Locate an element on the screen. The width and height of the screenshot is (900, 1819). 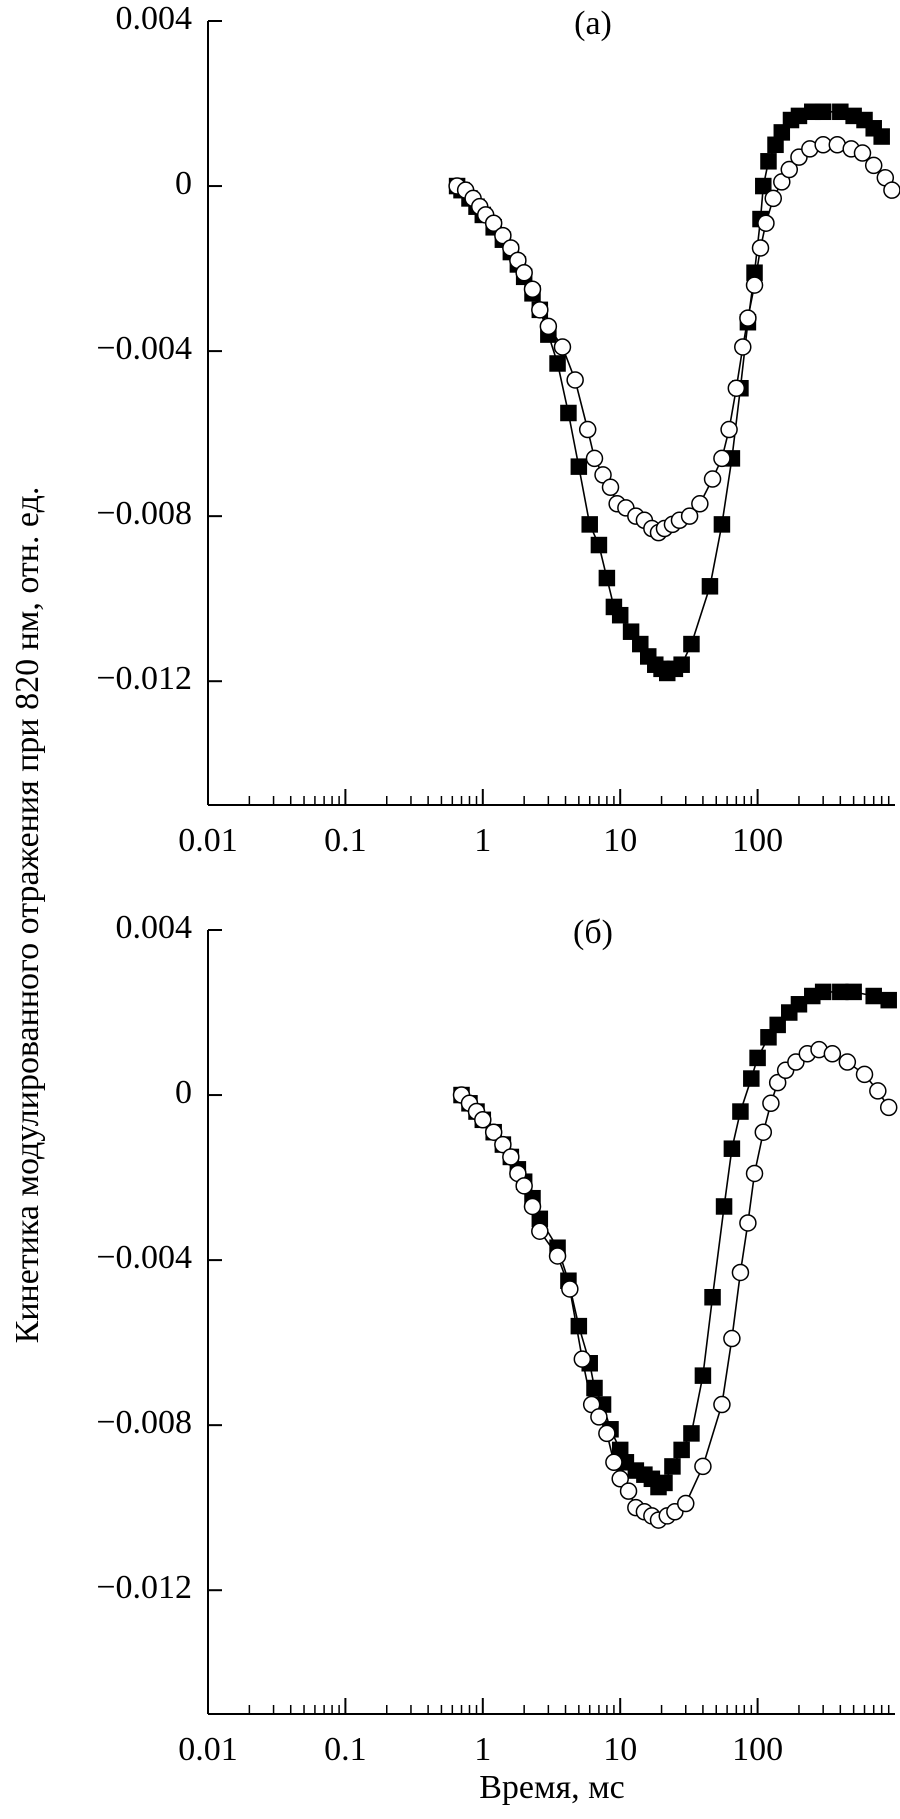
series-line is located at coordinates (674, 1240).